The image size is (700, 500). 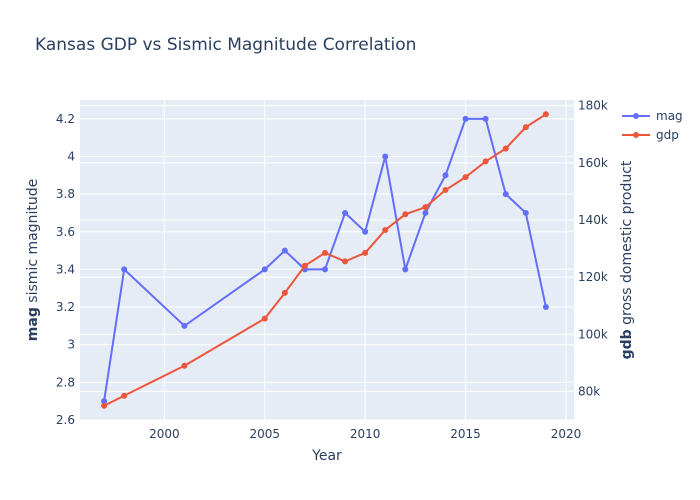 What do you see at coordinates (652, 116) in the screenshot?
I see `legend-item-mag: mag` at bounding box center [652, 116].